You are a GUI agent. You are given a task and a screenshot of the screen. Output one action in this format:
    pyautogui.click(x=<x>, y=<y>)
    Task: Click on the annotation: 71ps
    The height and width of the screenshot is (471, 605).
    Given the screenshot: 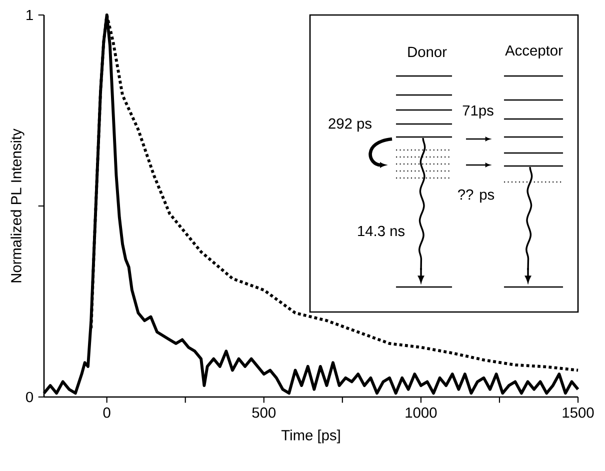 What is the action you would take?
    pyautogui.click(x=478, y=112)
    